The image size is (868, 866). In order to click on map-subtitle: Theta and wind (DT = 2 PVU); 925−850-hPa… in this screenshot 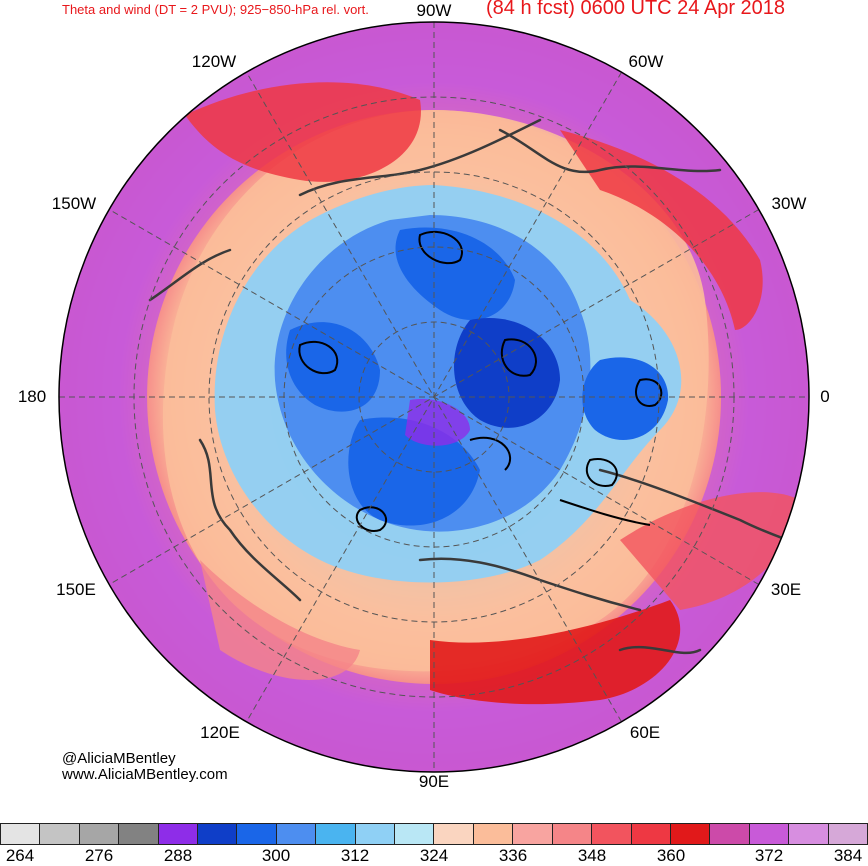, I will do `click(215, 9)`.